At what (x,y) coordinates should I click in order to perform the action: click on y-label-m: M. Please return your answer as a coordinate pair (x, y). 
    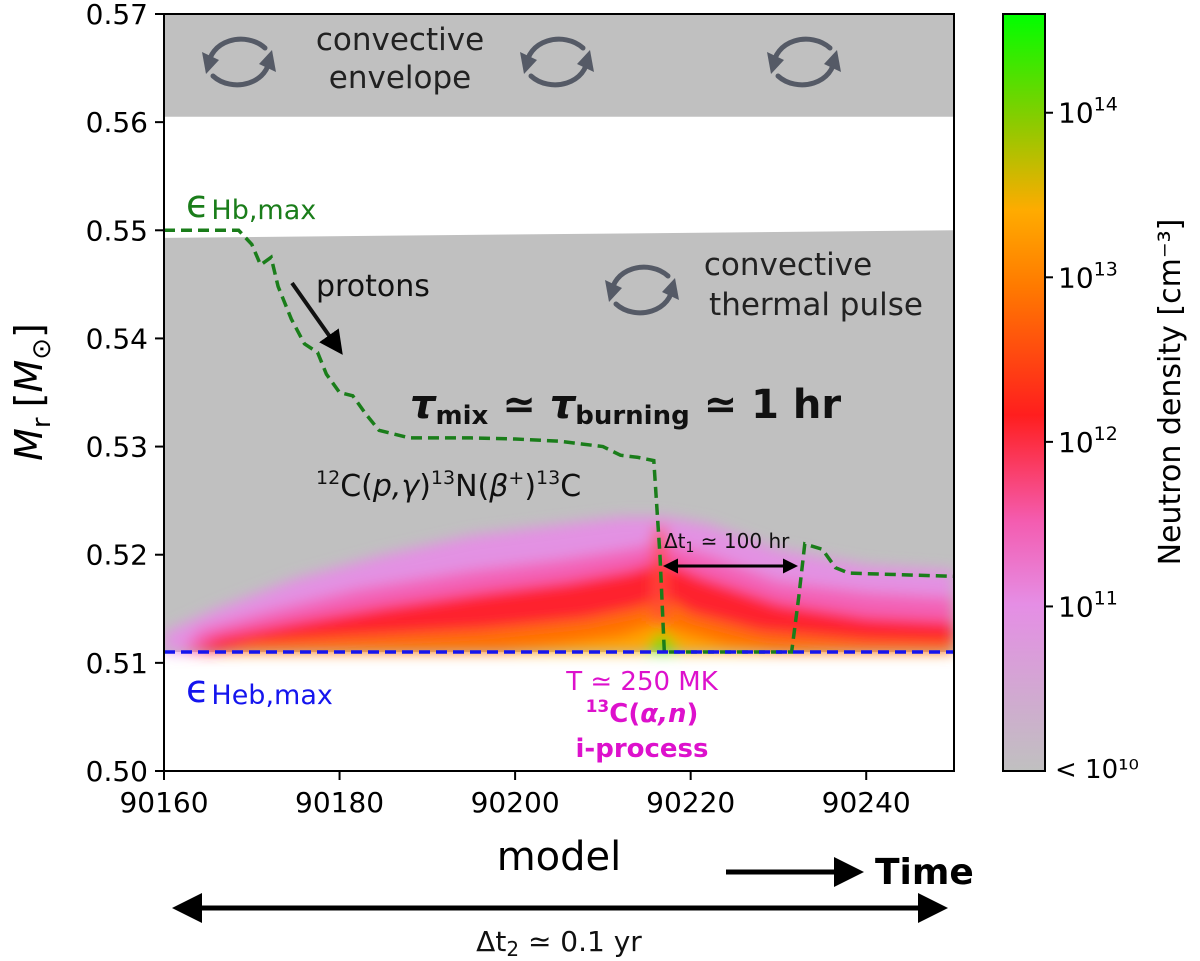
    Looking at the image, I should click on (29, 444).